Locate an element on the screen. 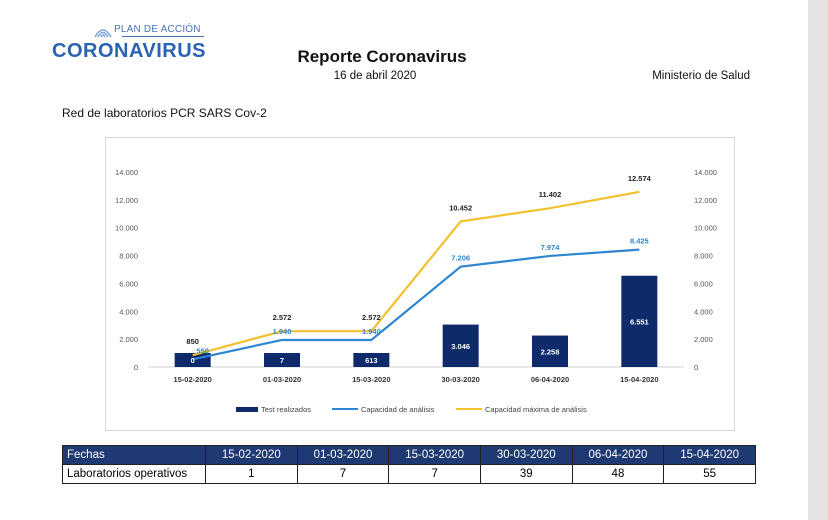  table-date-cell: 06-04-2020 is located at coordinates (618, 455).